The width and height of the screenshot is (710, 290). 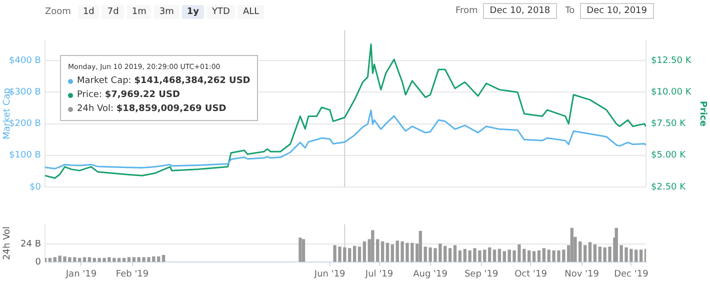 I want to click on text: 1d, so click(x=89, y=12).